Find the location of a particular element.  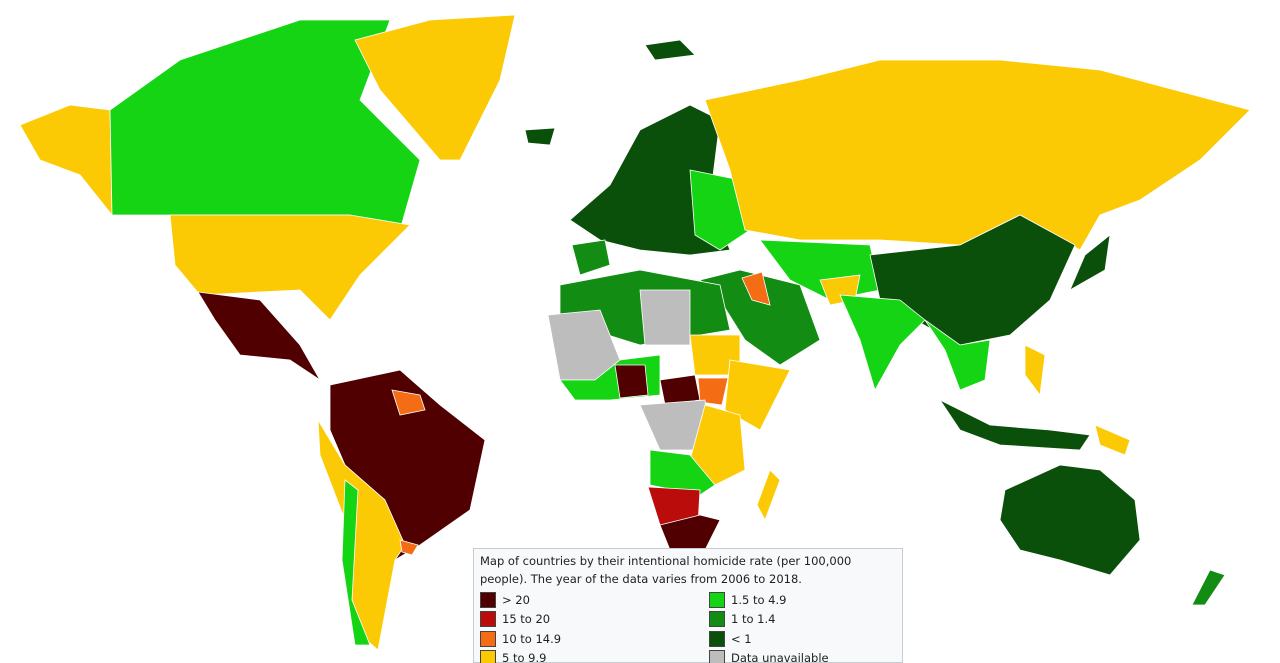

philippines is located at coordinates (1035, 370).